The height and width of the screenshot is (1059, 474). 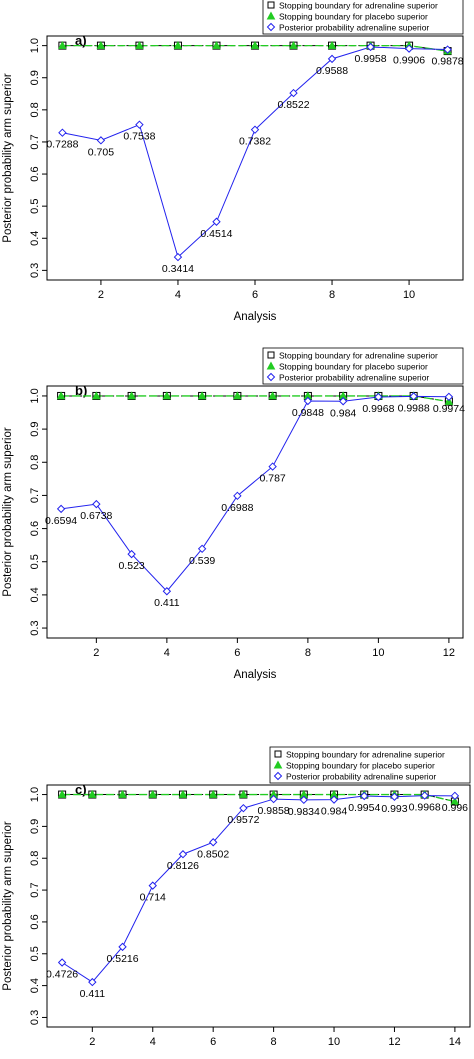 I want to click on data-label: 0.7538, so click(x=139, y=137).